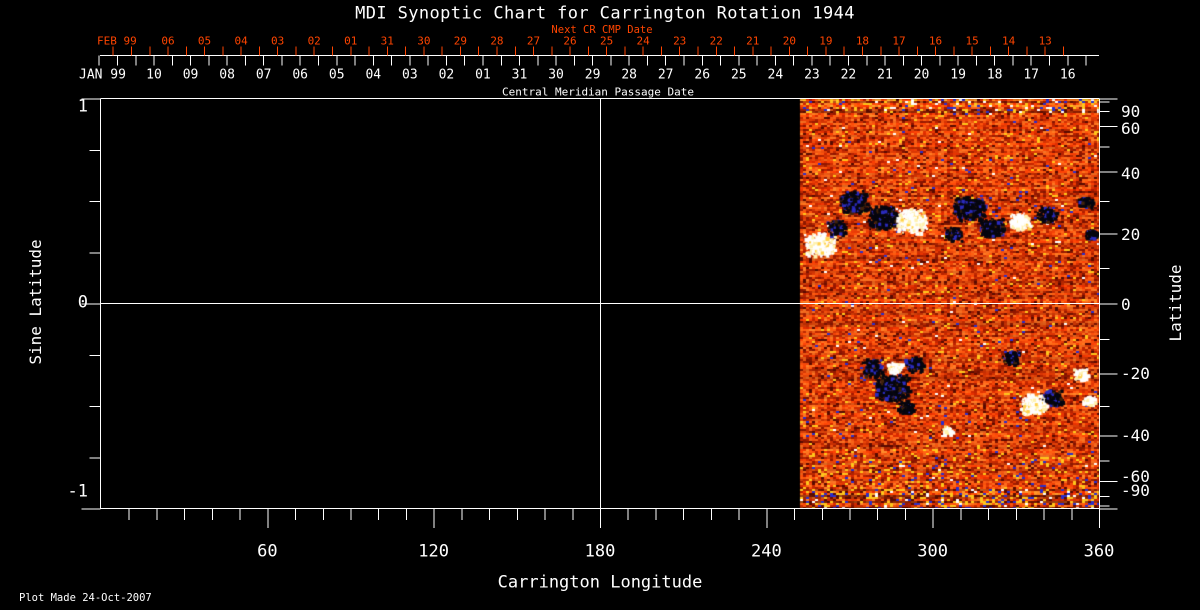  I want to click on left-tick-label: 1, so click(82, 106).